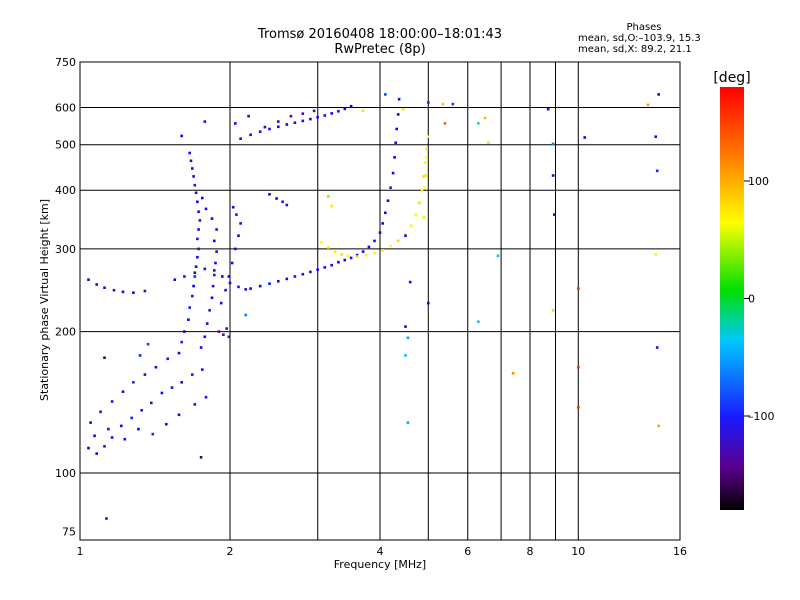 The width and height of the screenshot is (800, 600). What do you see at coordinates (467, 551) in the screenshot?
I see `x-tick-label: 6` at bounding box center [467, 551].